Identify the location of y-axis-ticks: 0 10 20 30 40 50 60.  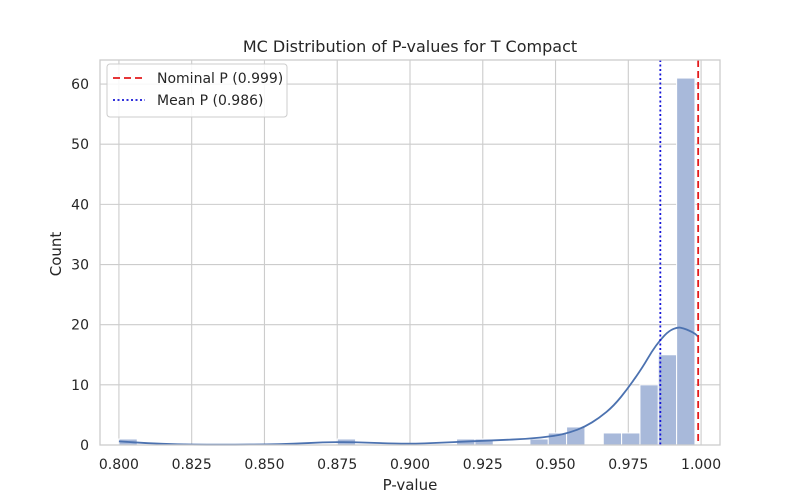
(80, 265).